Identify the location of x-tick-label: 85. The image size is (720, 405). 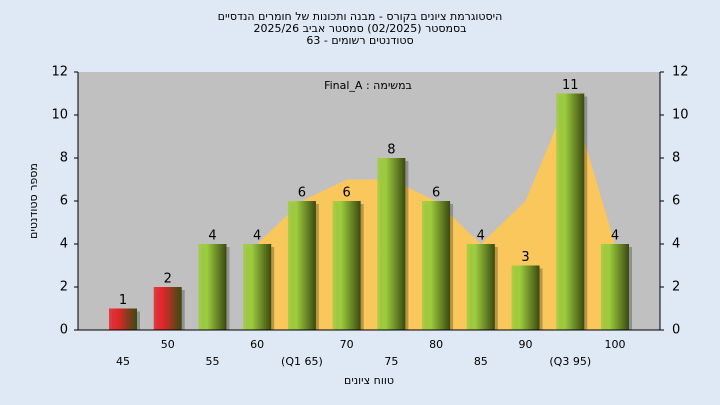
(481, 361).